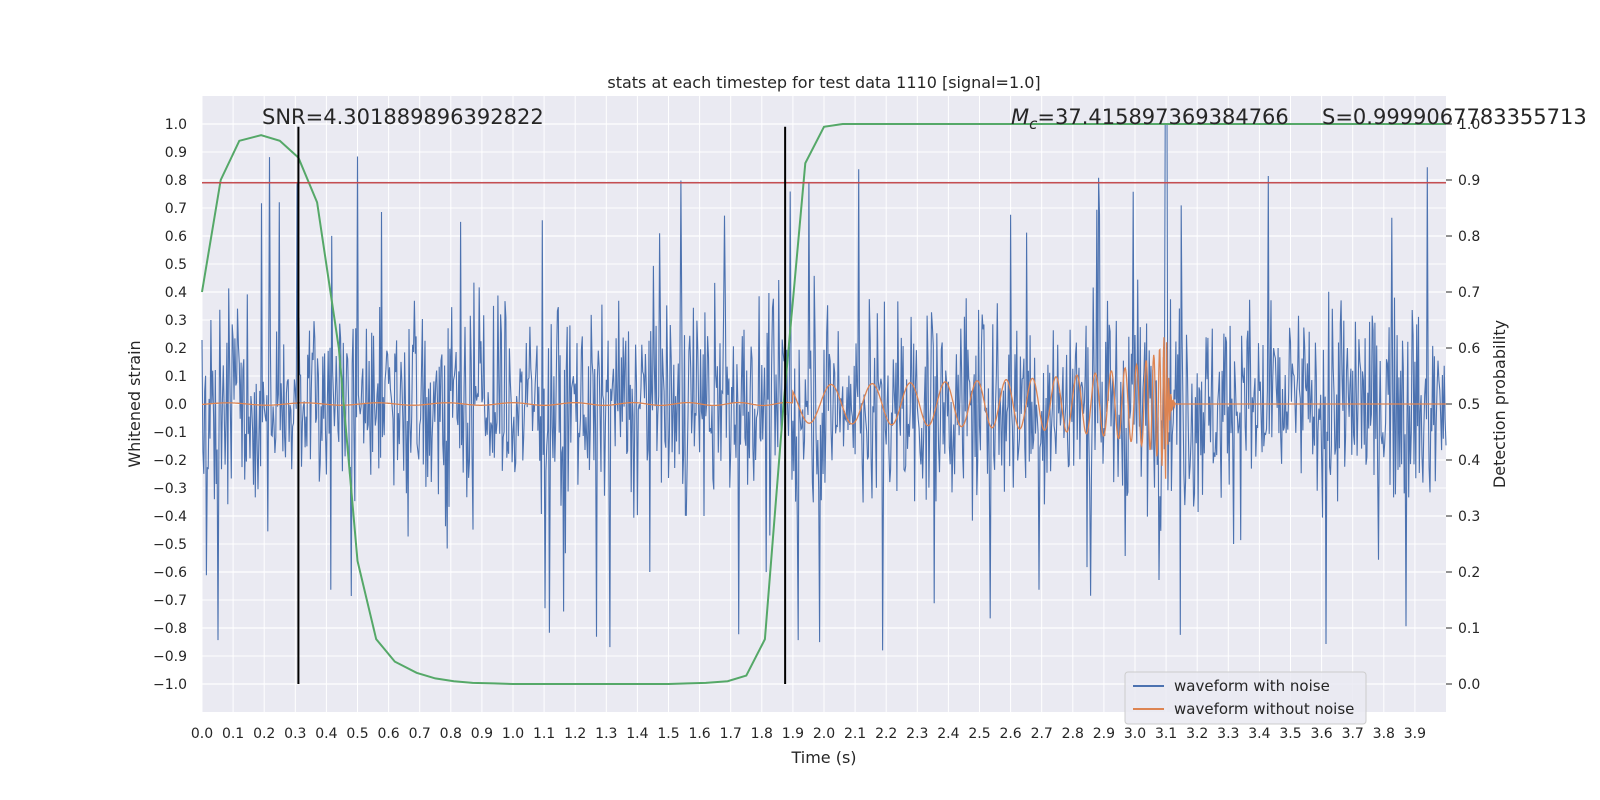  Describe the element at coordinates (1166, 734) in the screenshot. I see `x-tick-label: 3.1` at that location.